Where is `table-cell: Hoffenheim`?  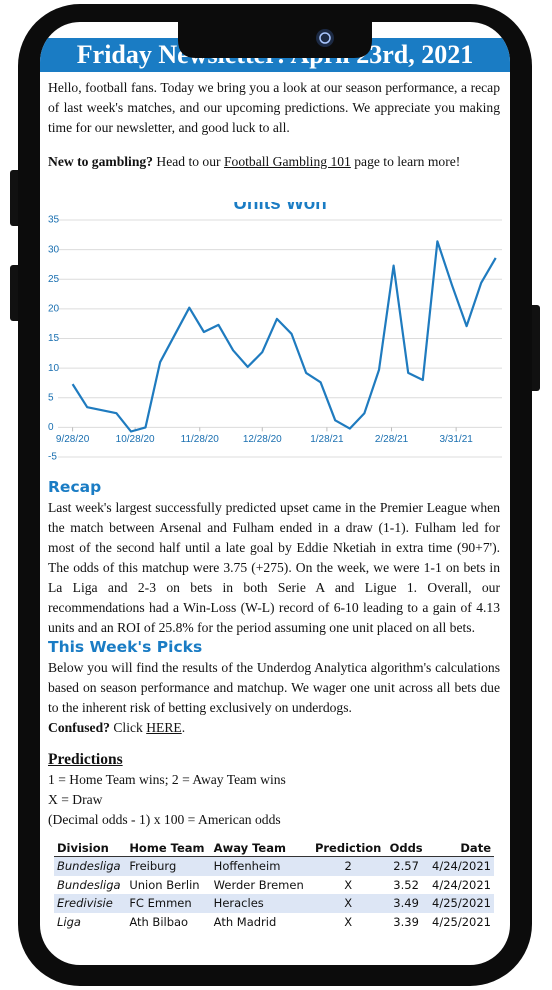 table-cell: Hoffenheim is located at coordinates (260, 866).